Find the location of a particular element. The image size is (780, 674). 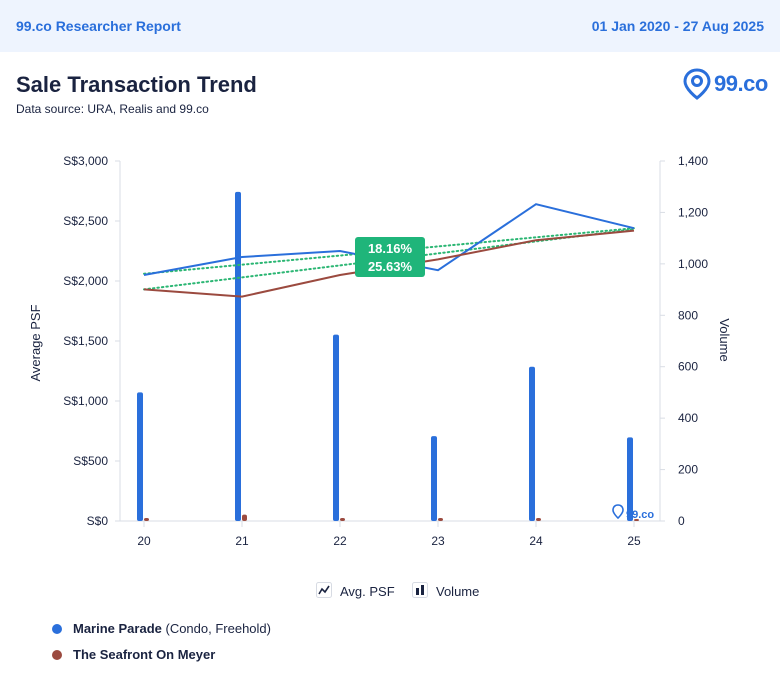

y-tick-label: S$500 is located at coordinates (90, 461).